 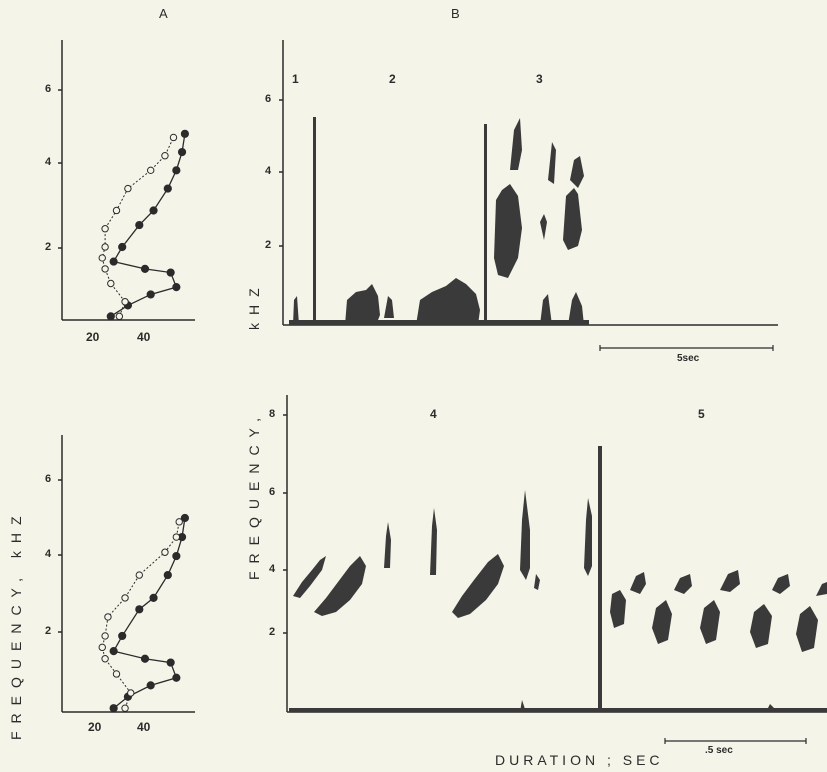 I want to click on segment-number-5: 5, so click(x=701, y=414).